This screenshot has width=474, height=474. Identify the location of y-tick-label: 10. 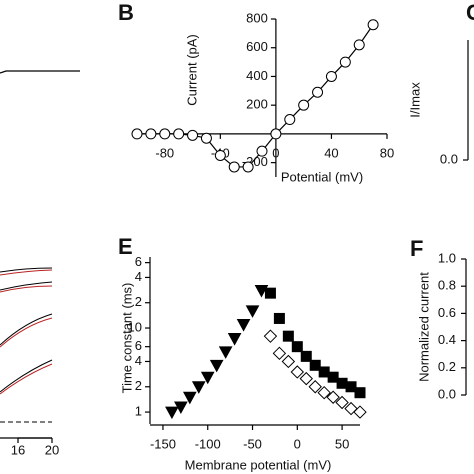
(135, 326).